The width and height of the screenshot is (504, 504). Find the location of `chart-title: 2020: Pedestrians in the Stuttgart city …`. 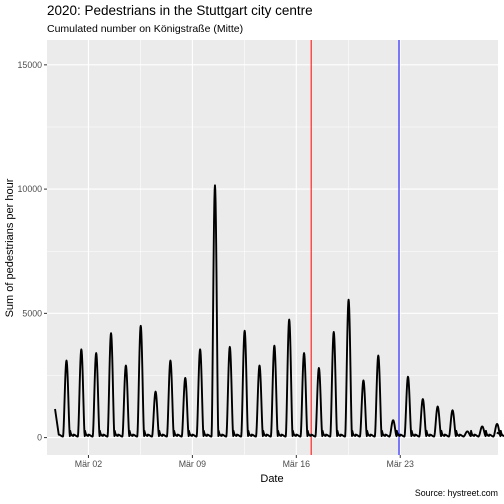

chart-title: 2020: Pedestrians in the Stuttgart city … is located at coordinates (180, 10).